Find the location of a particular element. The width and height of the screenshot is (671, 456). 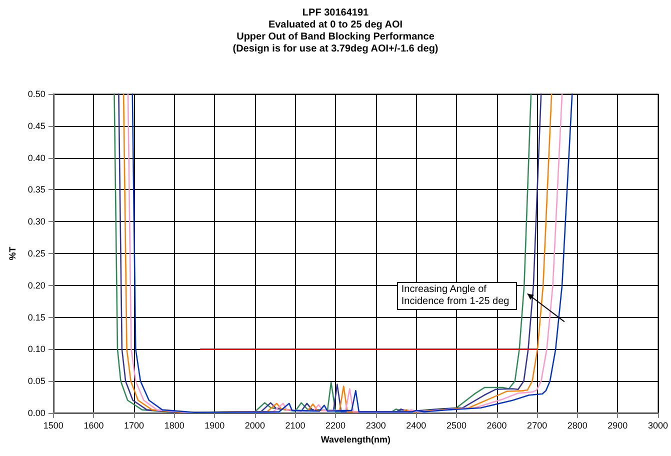

x-axis-title: Wavelength(nm) is located at coordinates (355, 439).